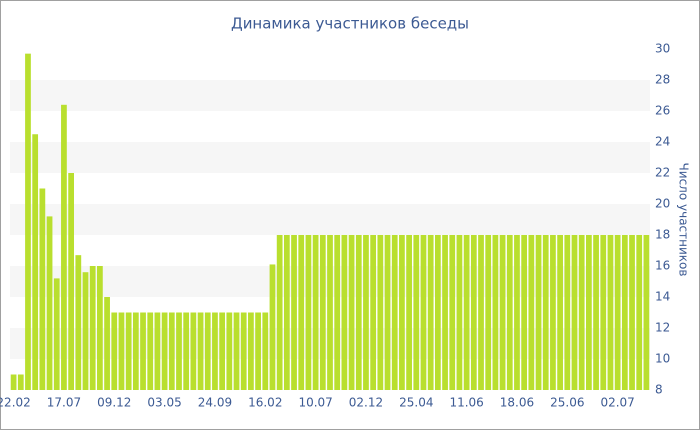 Image resolution: width=700 pixels, height=430 pixels. I want to click on y-tick-label: 12, so click(662, 328).